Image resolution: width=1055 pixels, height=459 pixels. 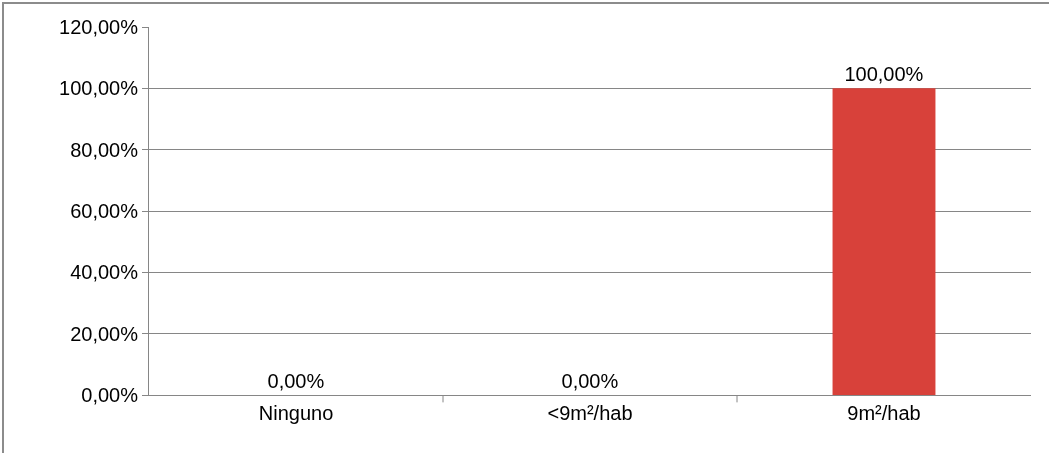 What do you see at coordinates (99, 88) in the screenshot?
I see `y-tick-label: 100,00%` at bounding box center [99, 88].